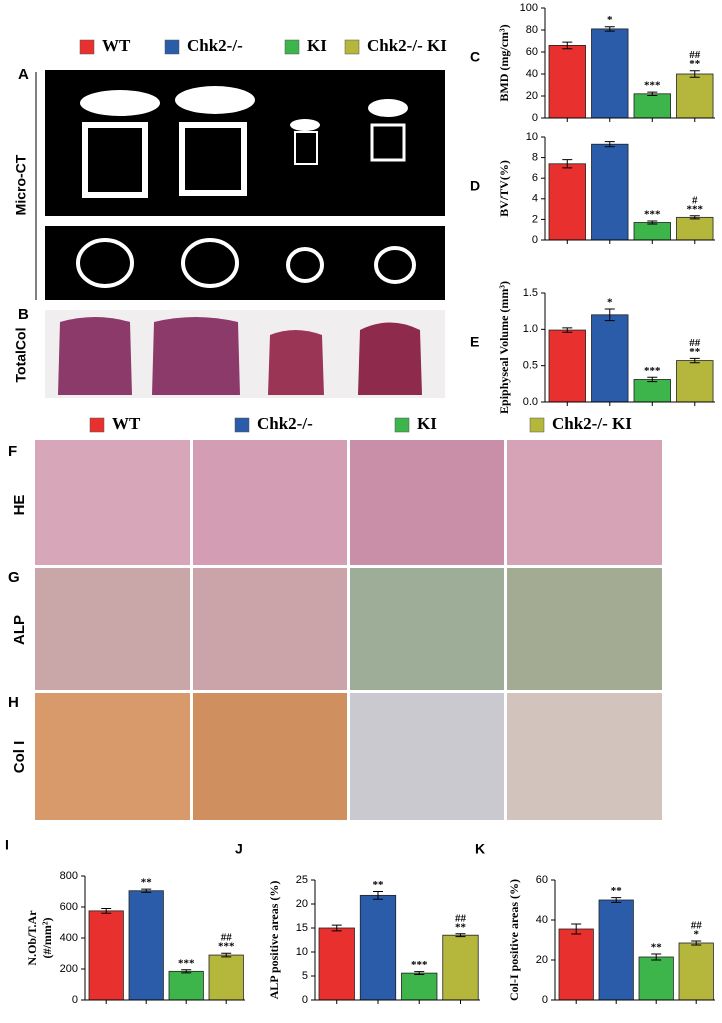  Describe the element at coordinates (530, 293) in the screenshot. I see `y-tick-label: 1.5` at that location.